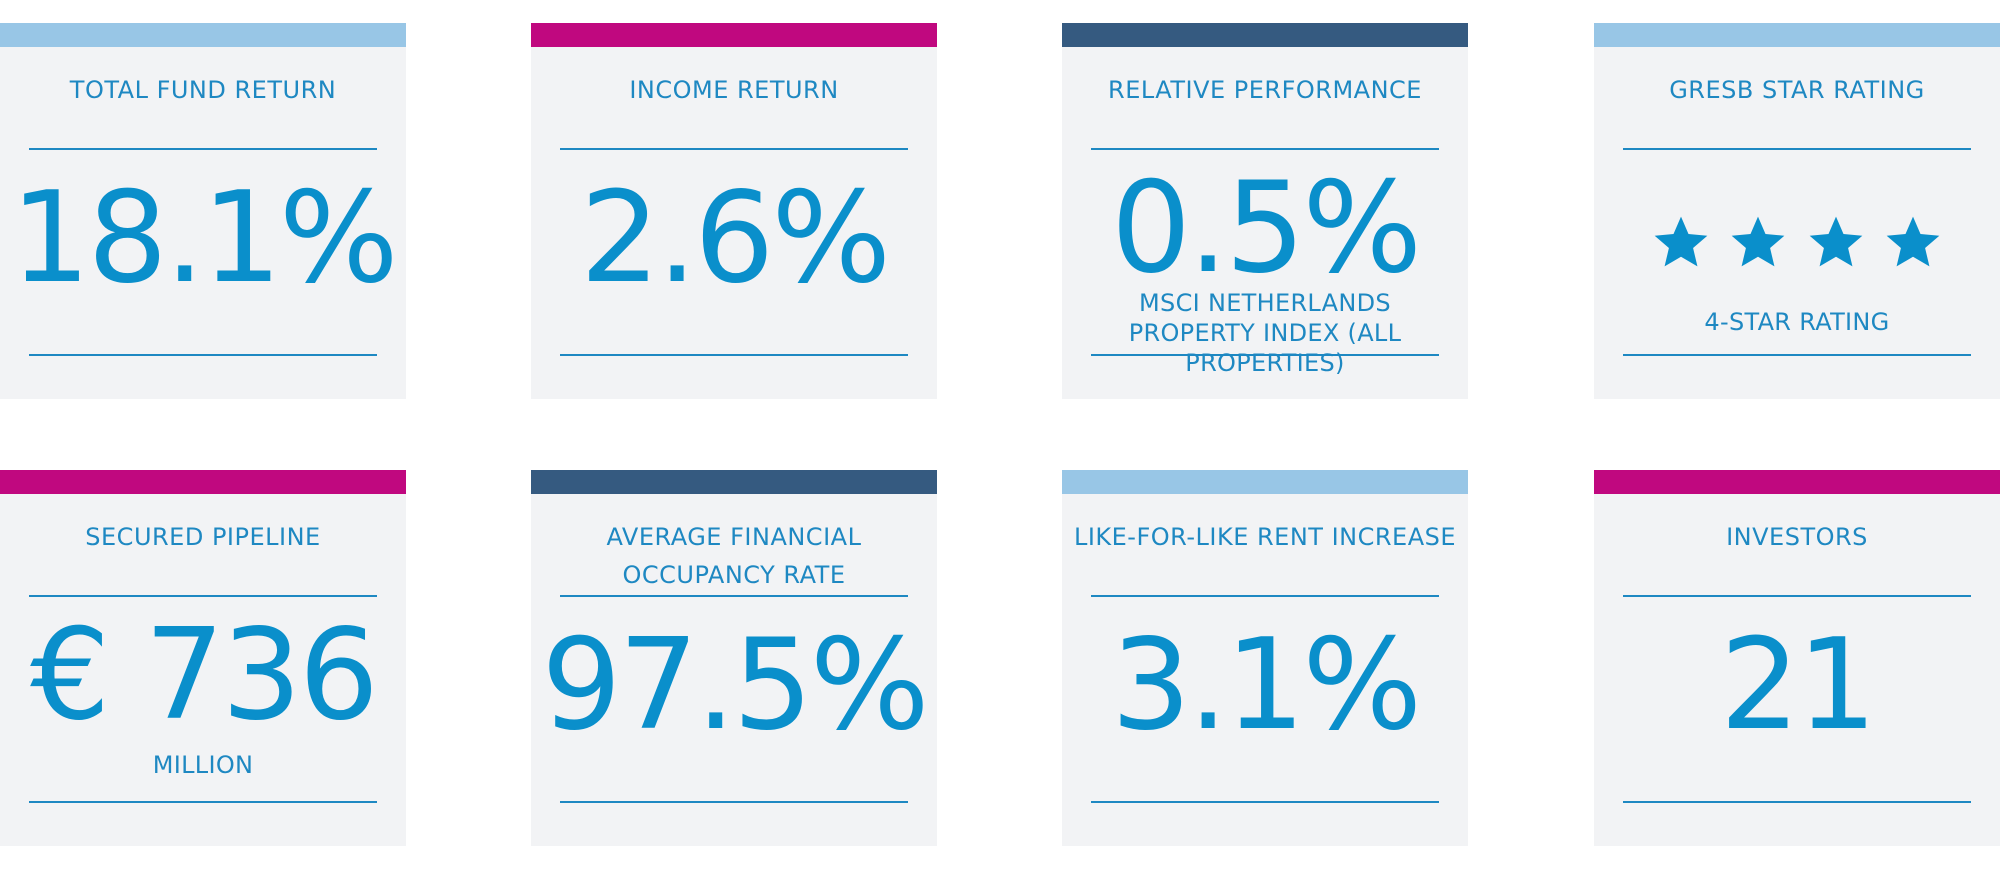 Image resolution: width=2000 pixels, height=870 pixels. I want to click on kpi-value: 18.1%, so click(204, 237).